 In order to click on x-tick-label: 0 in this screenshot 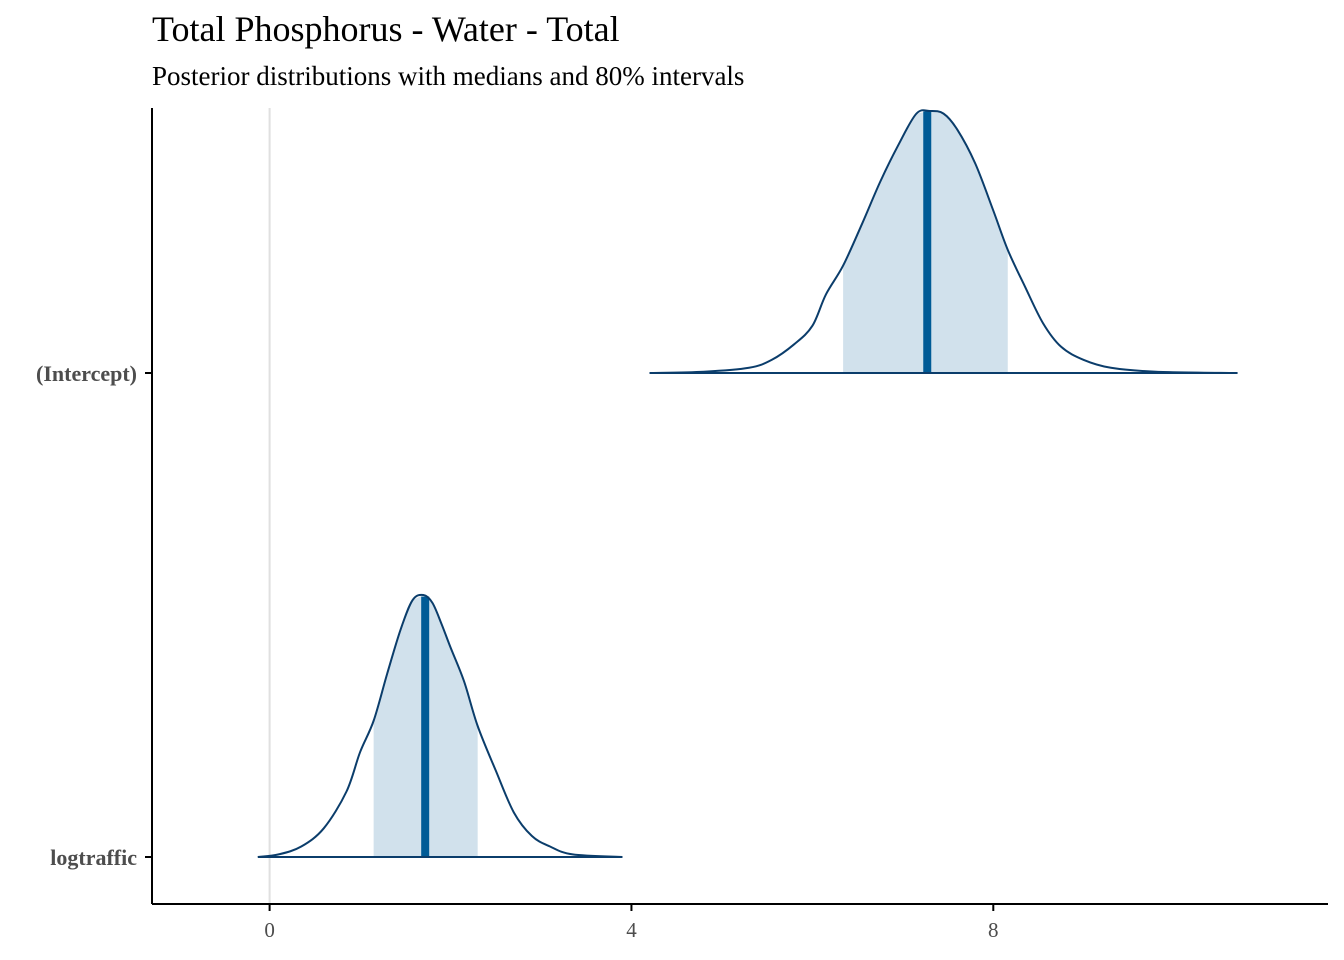, I will do `click(269, 930)`.